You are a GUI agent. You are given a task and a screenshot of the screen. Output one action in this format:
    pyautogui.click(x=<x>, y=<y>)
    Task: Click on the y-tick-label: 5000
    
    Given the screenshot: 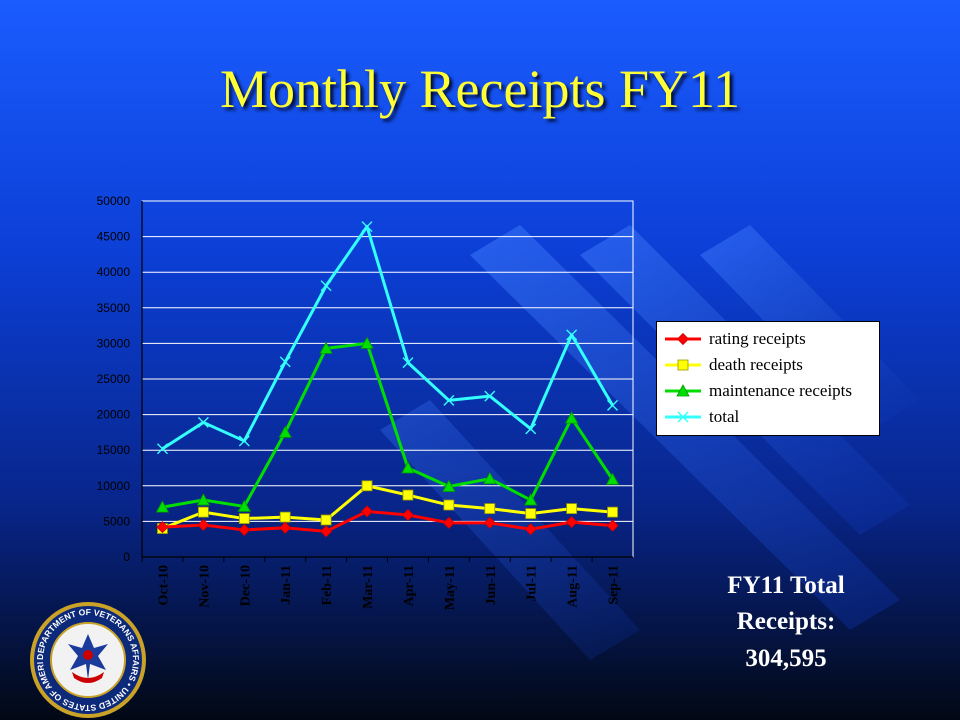 What is the action you would take?
    pyautogui.click(x=116, y=521)
    